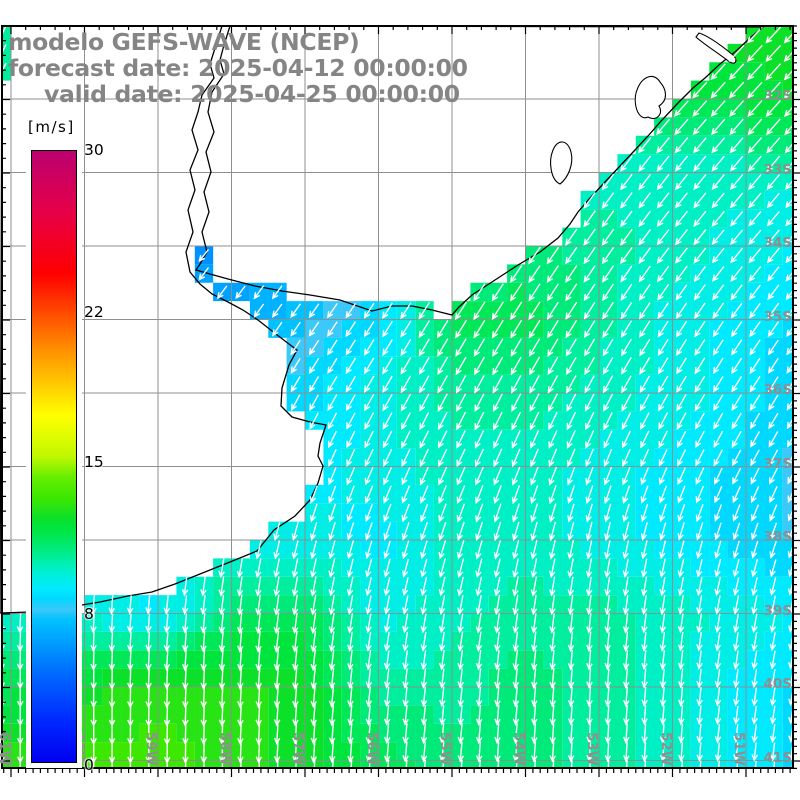 The height and width of the screenshot is (800, 800). What do you see at coordinates (94, 150) in the screenshot?
I see `colorbar-tick-label: 30` at bounding box center [94, 150].